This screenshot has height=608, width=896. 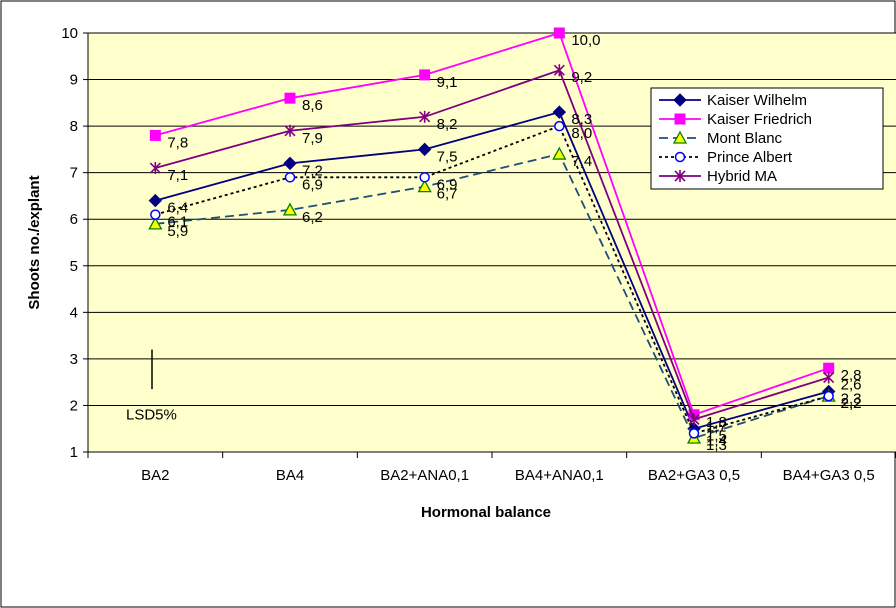 I want to click on data-label: 6,2, so click(x=312, y=217).